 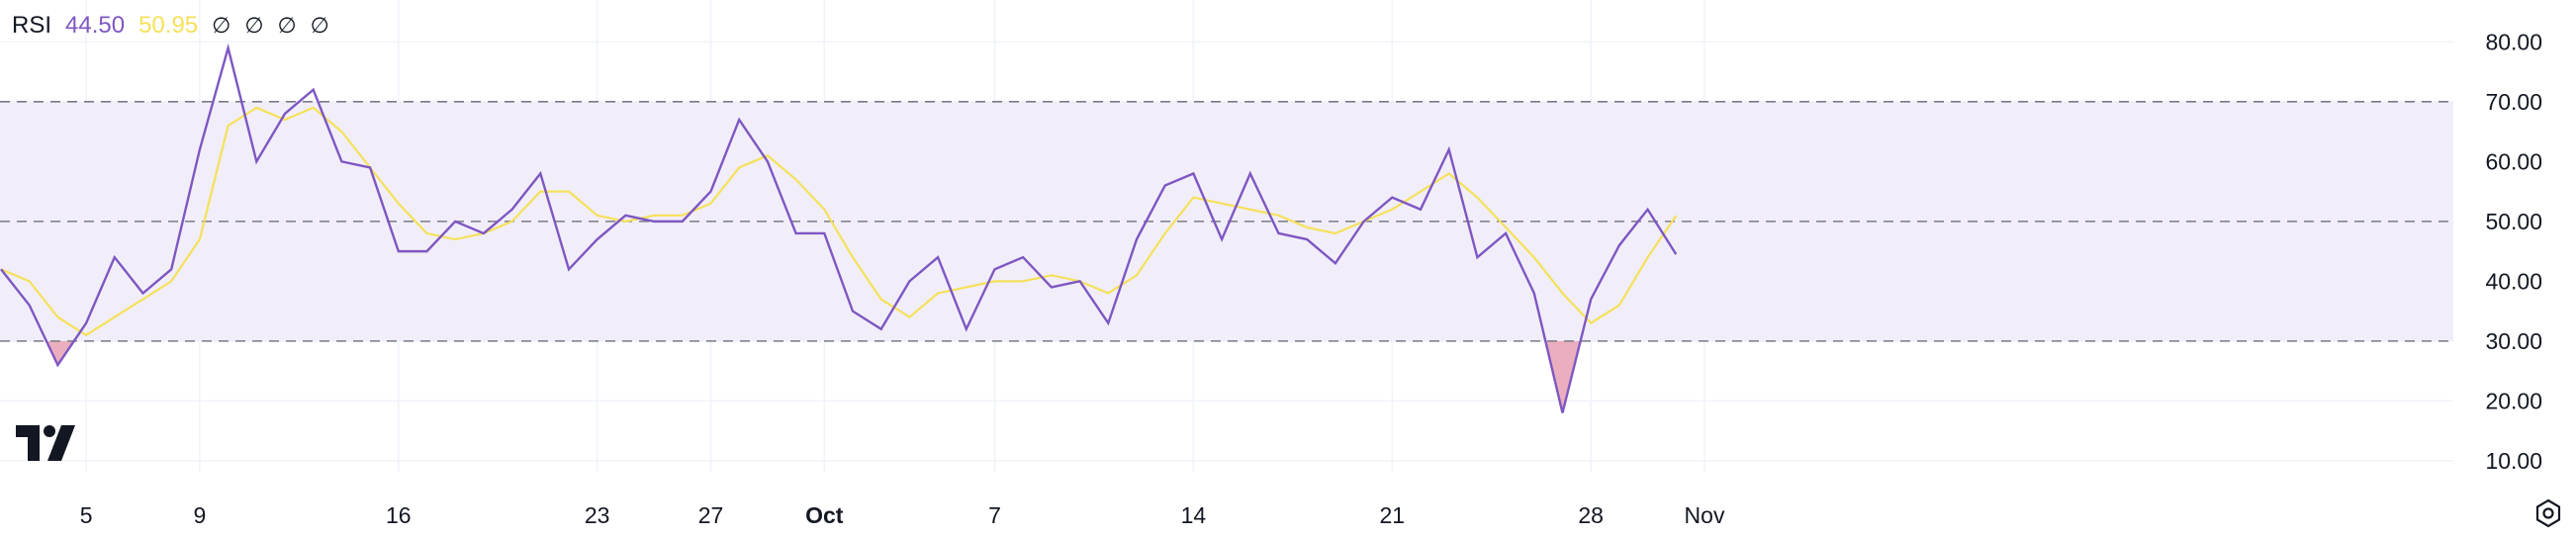 What do you see at coordinates (87, 515) in the screenshot?
I see `x-tick-label: 5` at bounding box center [87, 515].